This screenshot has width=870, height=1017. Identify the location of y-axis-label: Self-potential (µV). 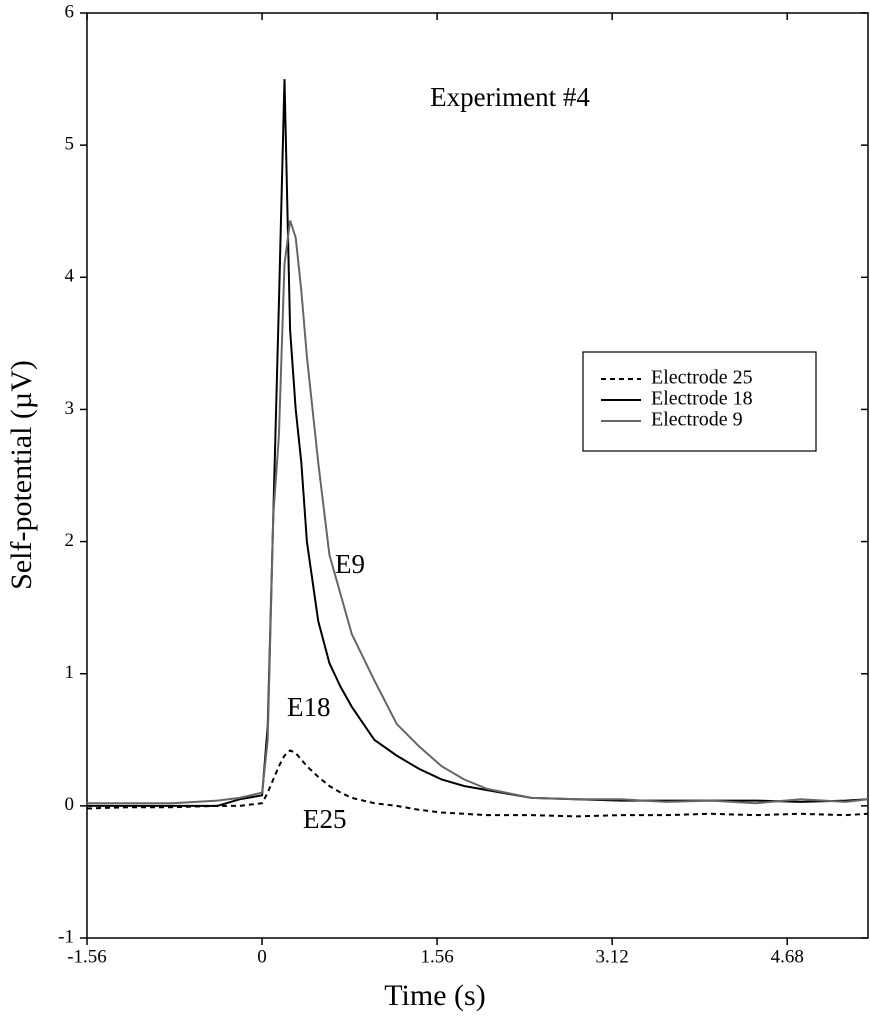
(21, 475).